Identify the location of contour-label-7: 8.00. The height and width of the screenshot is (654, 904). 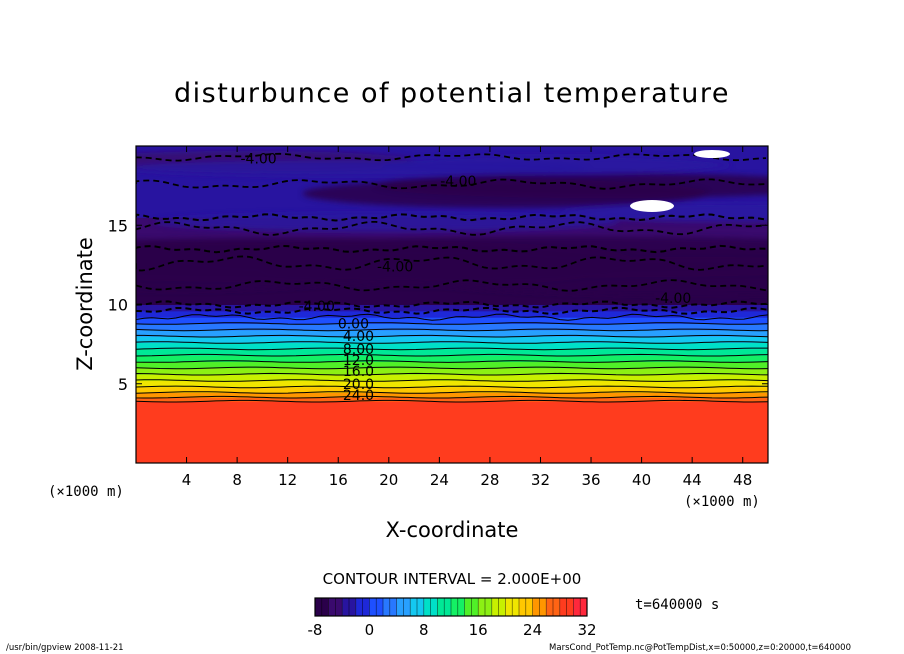
(358, 350).